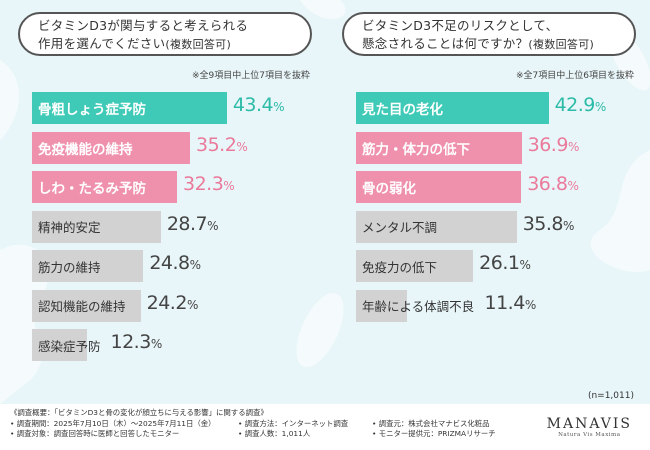 Image resolution: width=650 pixels, height=450 pixels. What do you see at coordinates (258, 105) in the screenshot?
I see `left-bar-value: 43.4%` at bounding box center [258, 105].